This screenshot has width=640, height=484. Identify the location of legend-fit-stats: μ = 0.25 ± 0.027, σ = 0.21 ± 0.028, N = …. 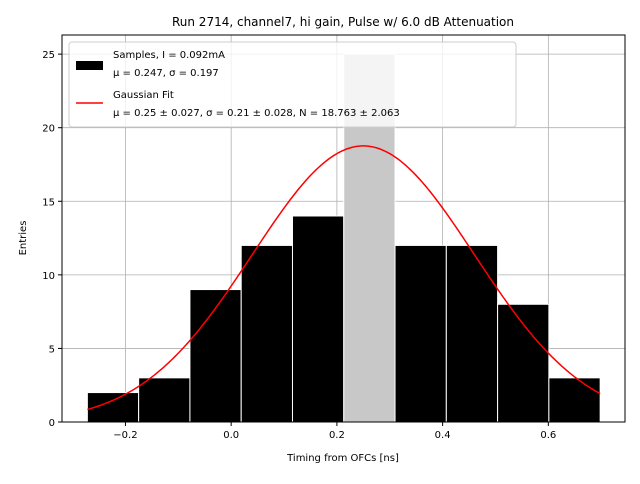
(256, 113).